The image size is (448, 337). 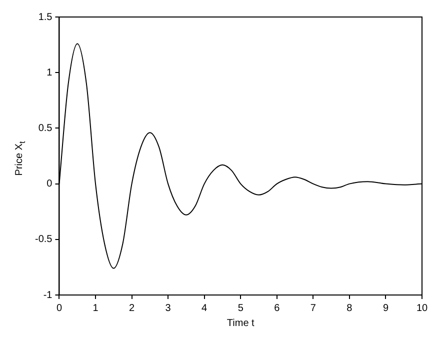 I want to click on y-tick-label: -1, so click(x=48, y=295).